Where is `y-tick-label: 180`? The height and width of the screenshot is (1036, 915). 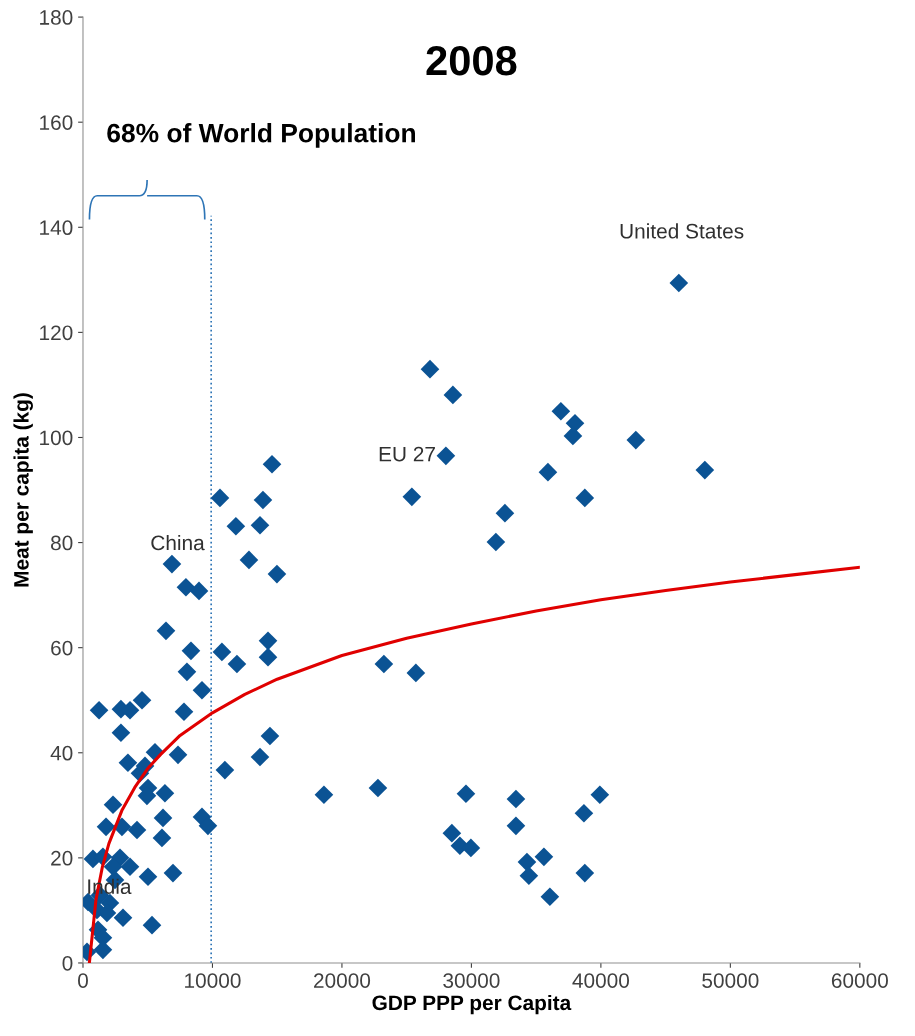
y-tick-label: 180 is located at coordinates (56, 17).